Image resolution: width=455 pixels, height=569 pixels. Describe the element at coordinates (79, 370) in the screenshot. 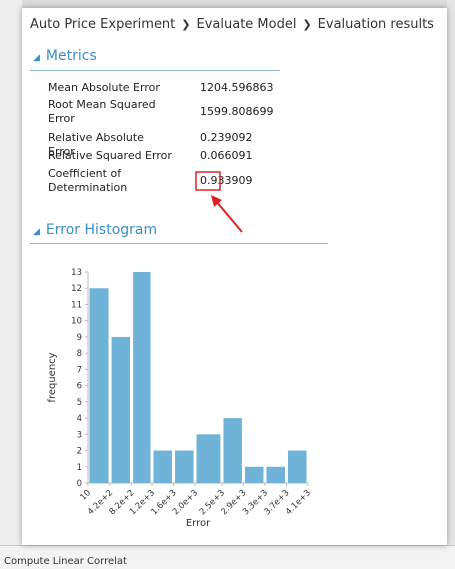

I see `y-tick-label: 7` at that location.